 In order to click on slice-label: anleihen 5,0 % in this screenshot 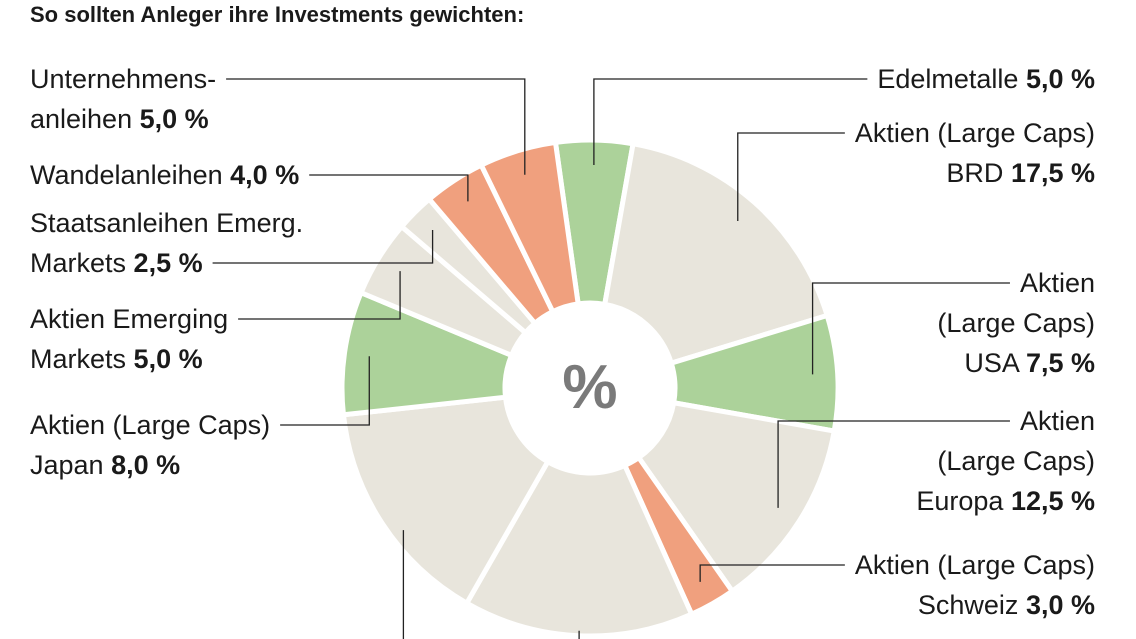, I will do `click(119, 119)`.